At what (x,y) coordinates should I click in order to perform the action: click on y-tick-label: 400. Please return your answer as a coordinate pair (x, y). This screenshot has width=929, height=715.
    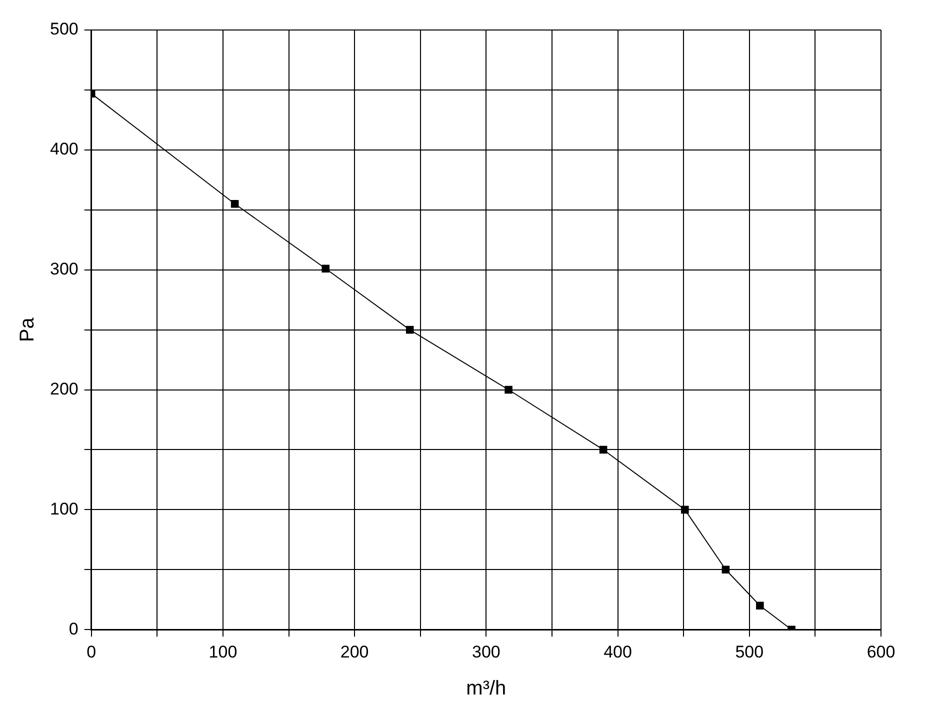
    Looking at the image, I should click on (64, 149).